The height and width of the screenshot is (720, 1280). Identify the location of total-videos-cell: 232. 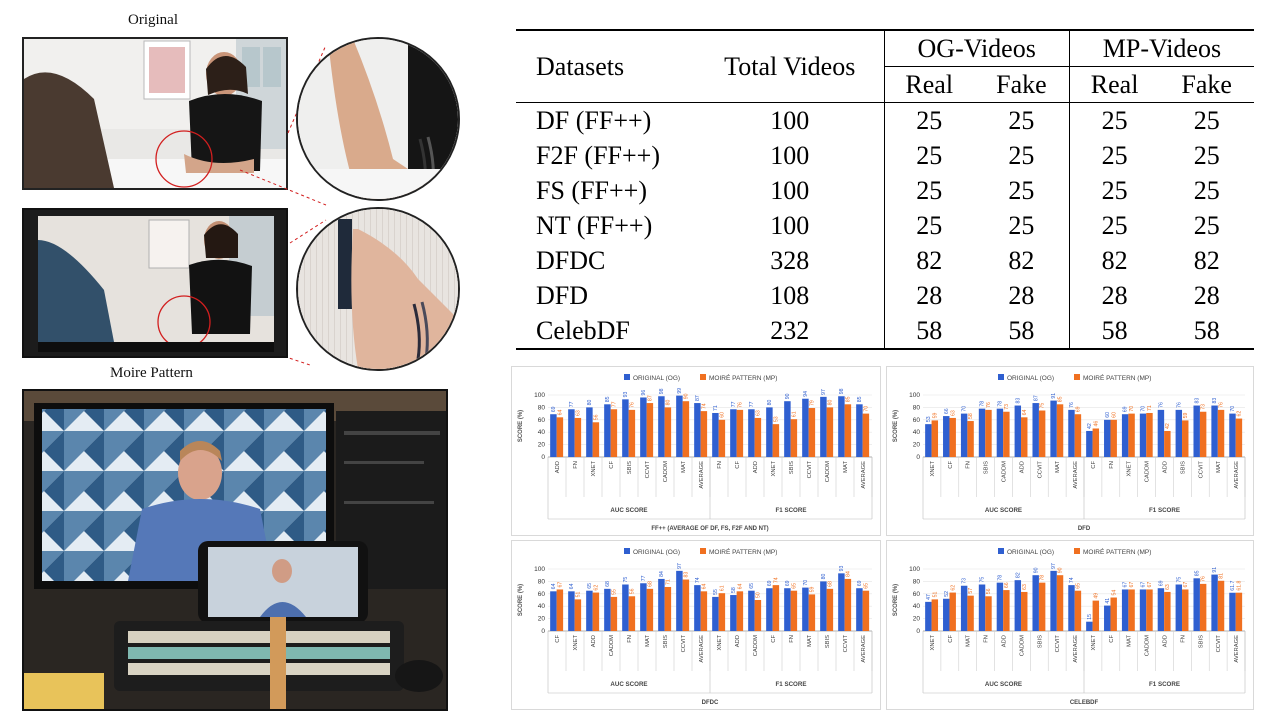
(790, 331).